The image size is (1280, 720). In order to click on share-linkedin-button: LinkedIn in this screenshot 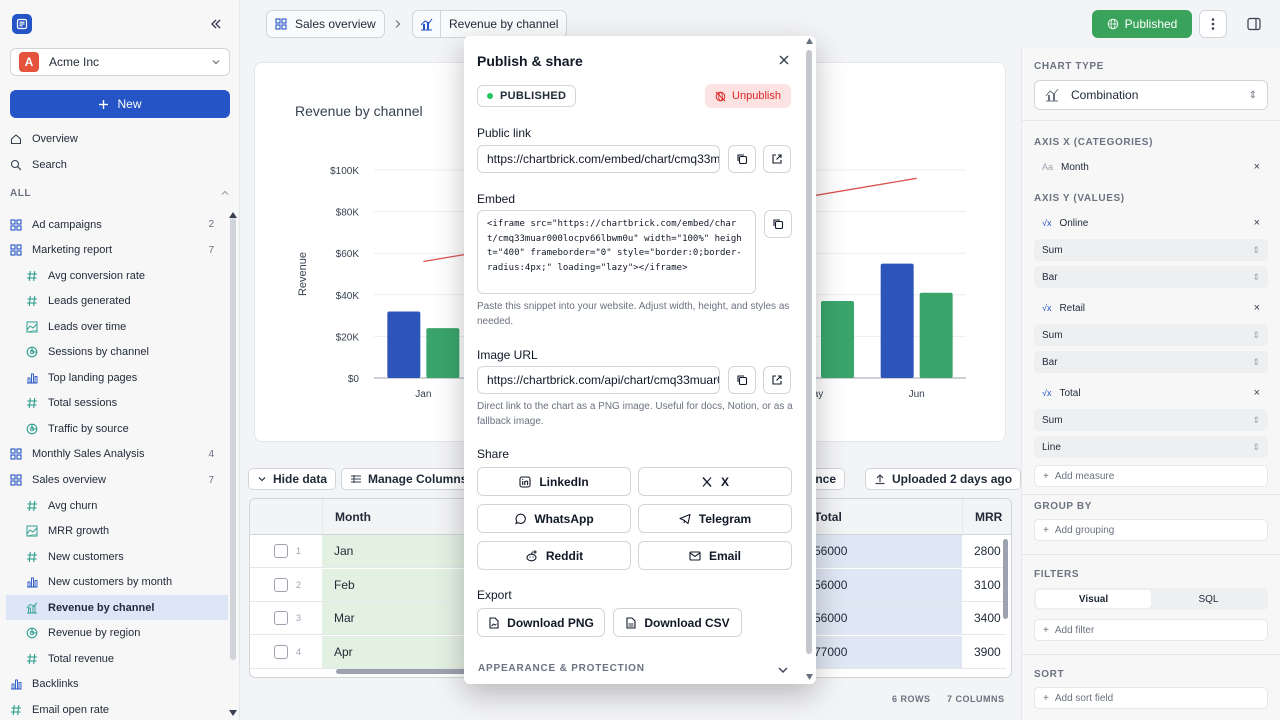, I will do `click(554, 481)`.